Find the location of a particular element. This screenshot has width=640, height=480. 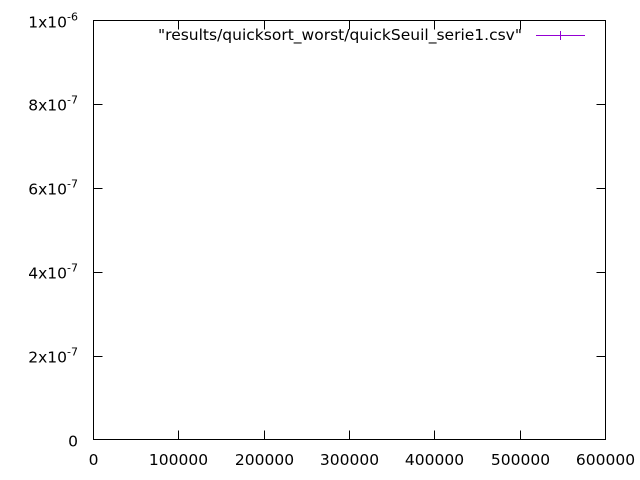

x-tick-label: 500000 is located at coordinates (520, 460).